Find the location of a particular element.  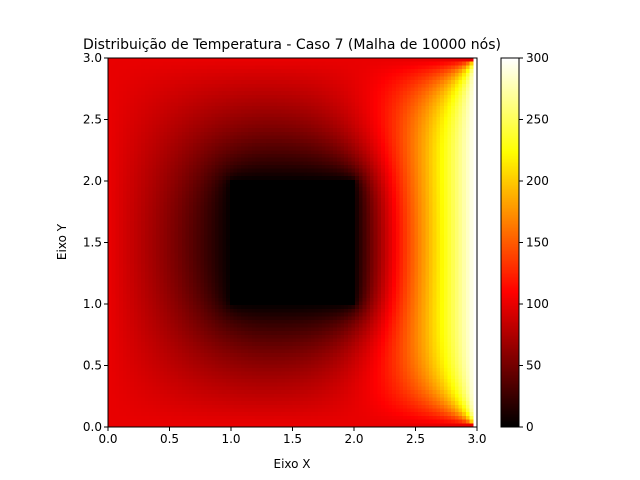

x-tick-label: 0.5 is located at coordinates (169, 439).